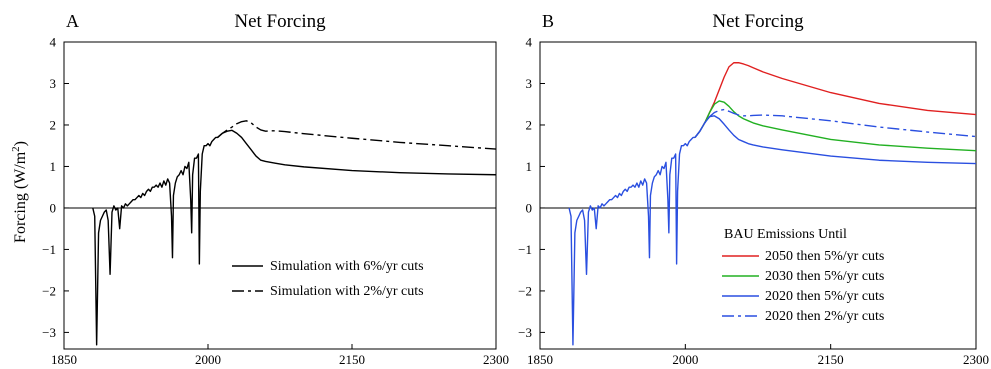  I want to click on panel-a-letter: A, so click(72, 21).